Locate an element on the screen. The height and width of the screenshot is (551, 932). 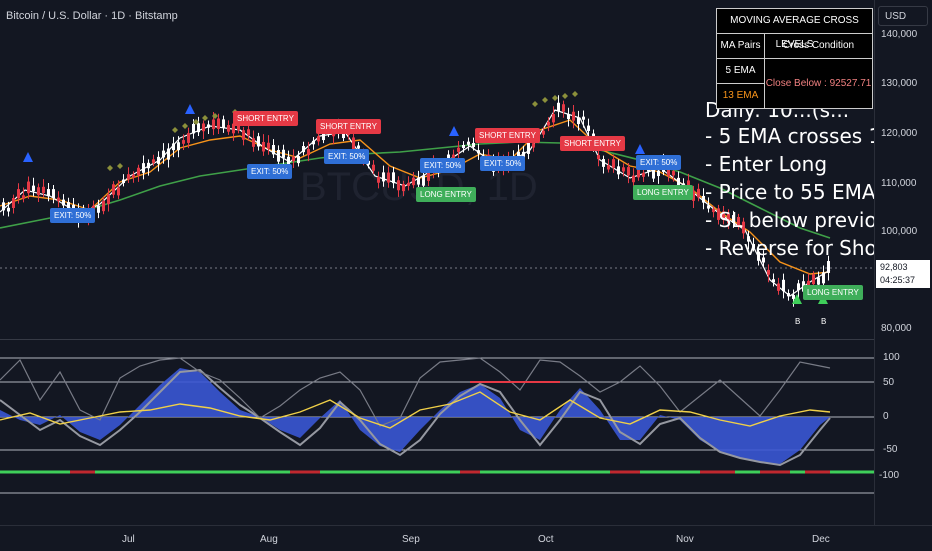
pane-divider is located at coordinates (437, 339).